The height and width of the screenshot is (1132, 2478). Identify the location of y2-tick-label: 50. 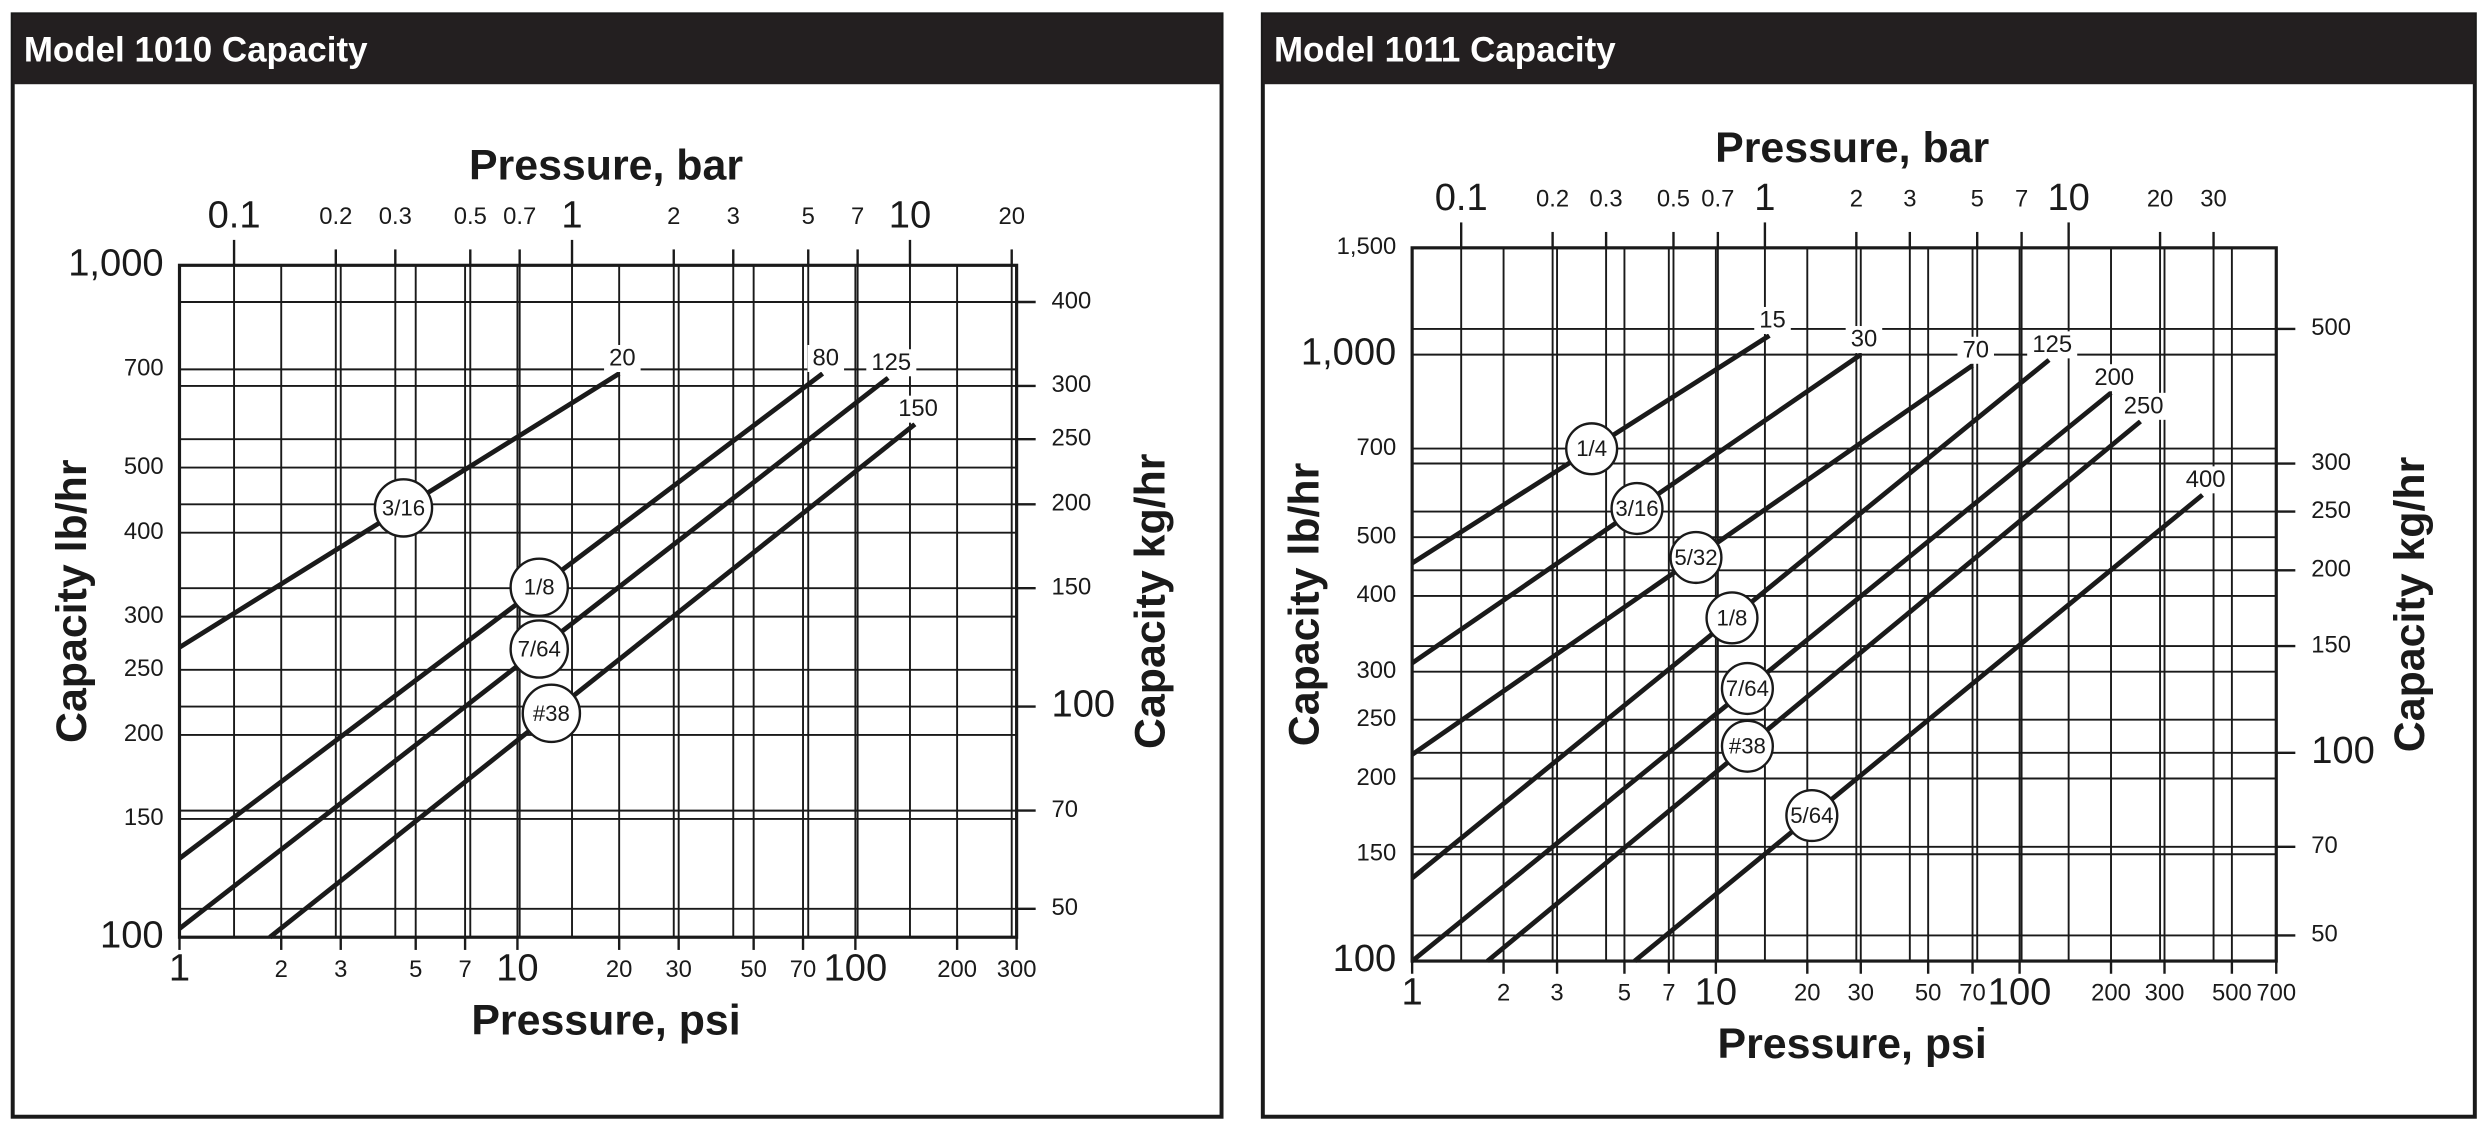
(1065, 907).